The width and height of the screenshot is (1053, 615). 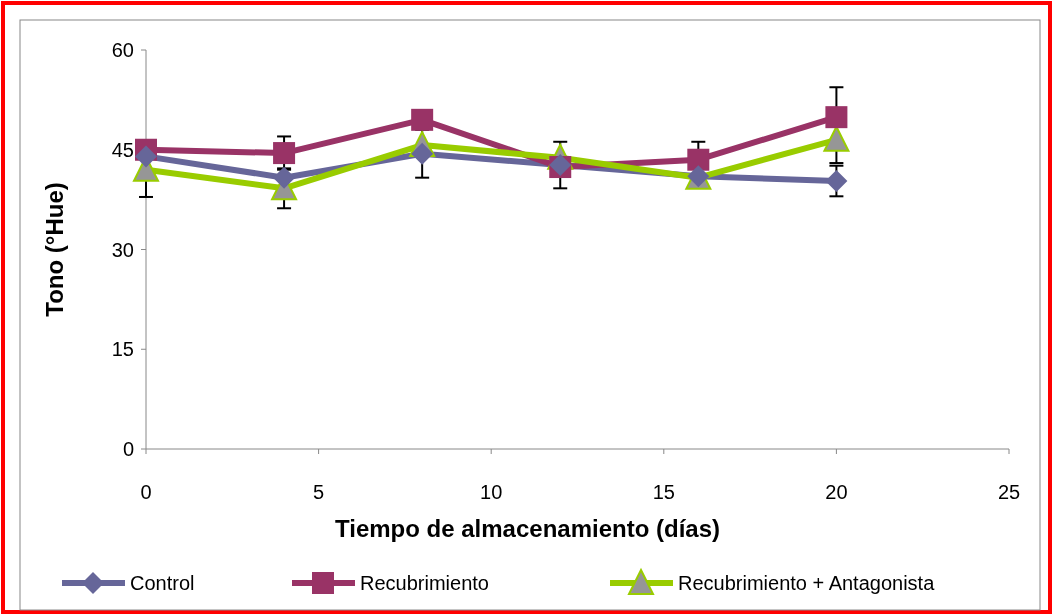 What do you see at coordinates (319, 492) in the screenshot?
I see `x-tick-label: 5` at bounding box center [319, 492].